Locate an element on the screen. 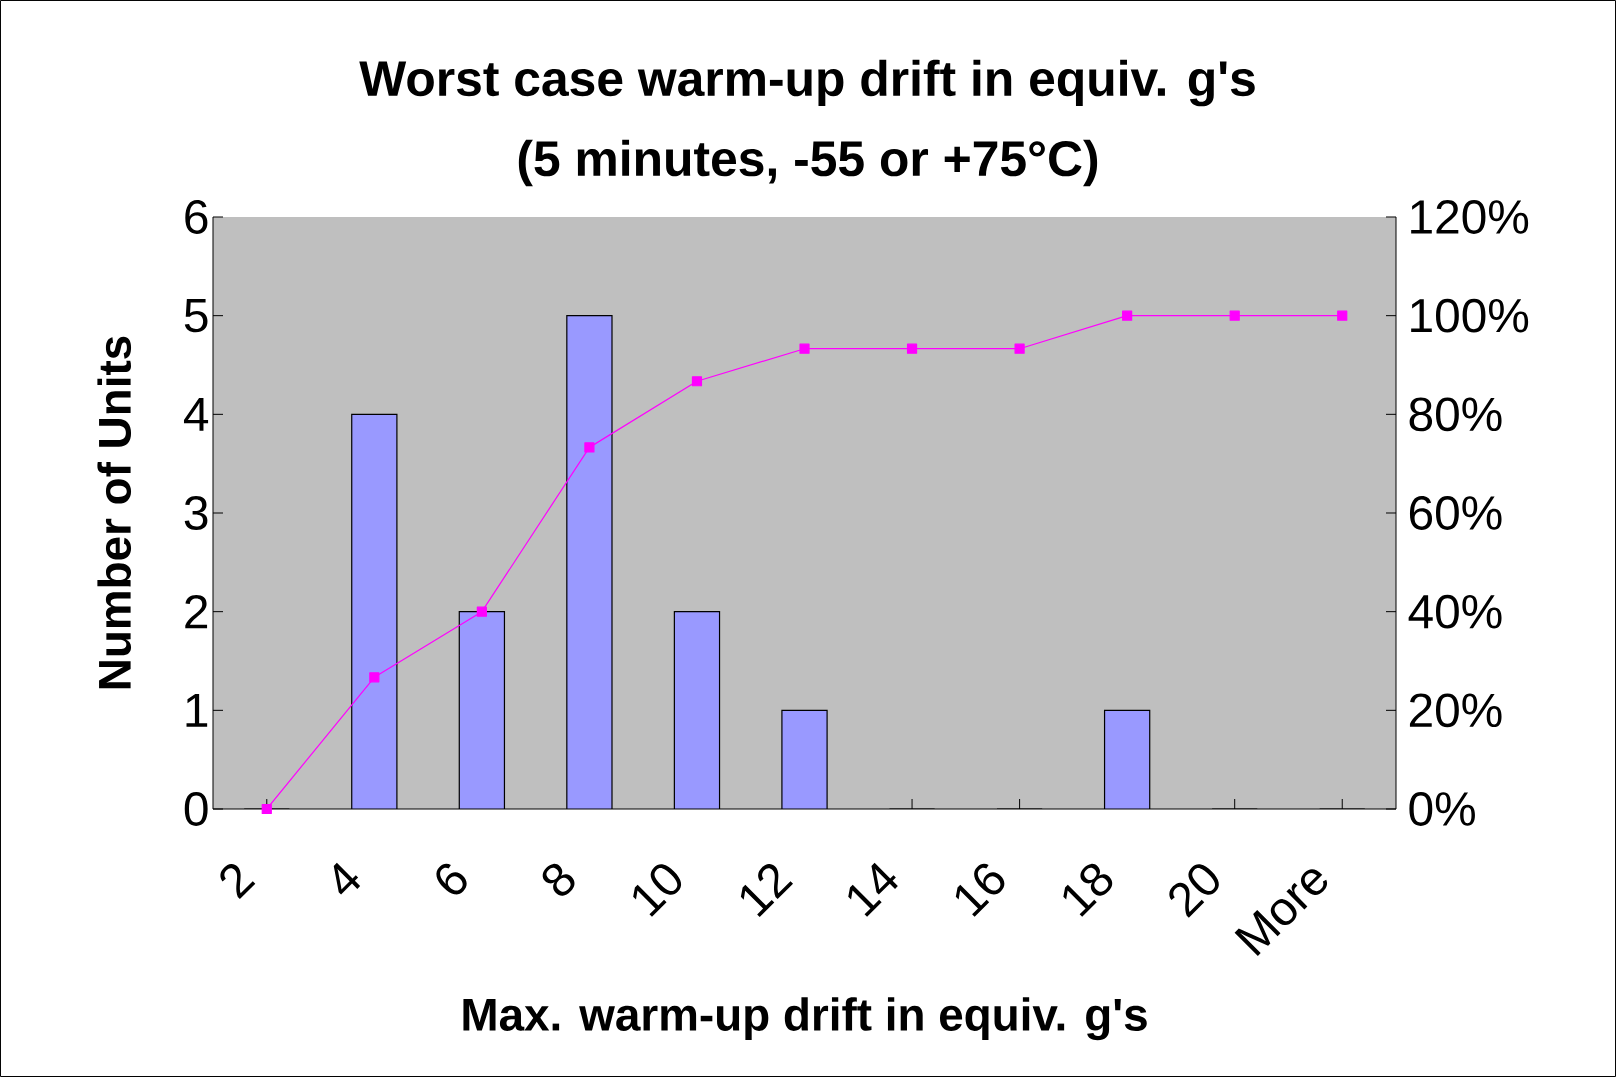  y2-tick-label: 120% is located at coordinates (1470, 217).